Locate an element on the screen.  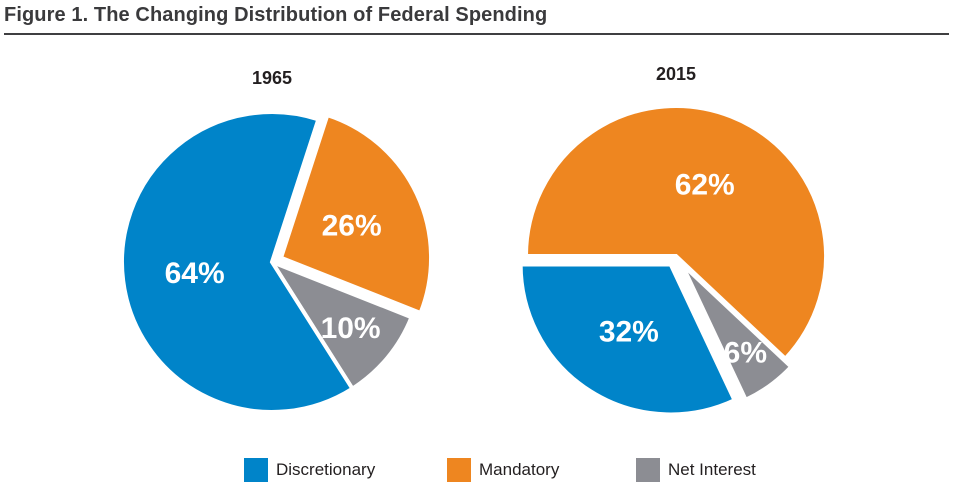
pie-title: 1965 is located at coordinates (272, 78).